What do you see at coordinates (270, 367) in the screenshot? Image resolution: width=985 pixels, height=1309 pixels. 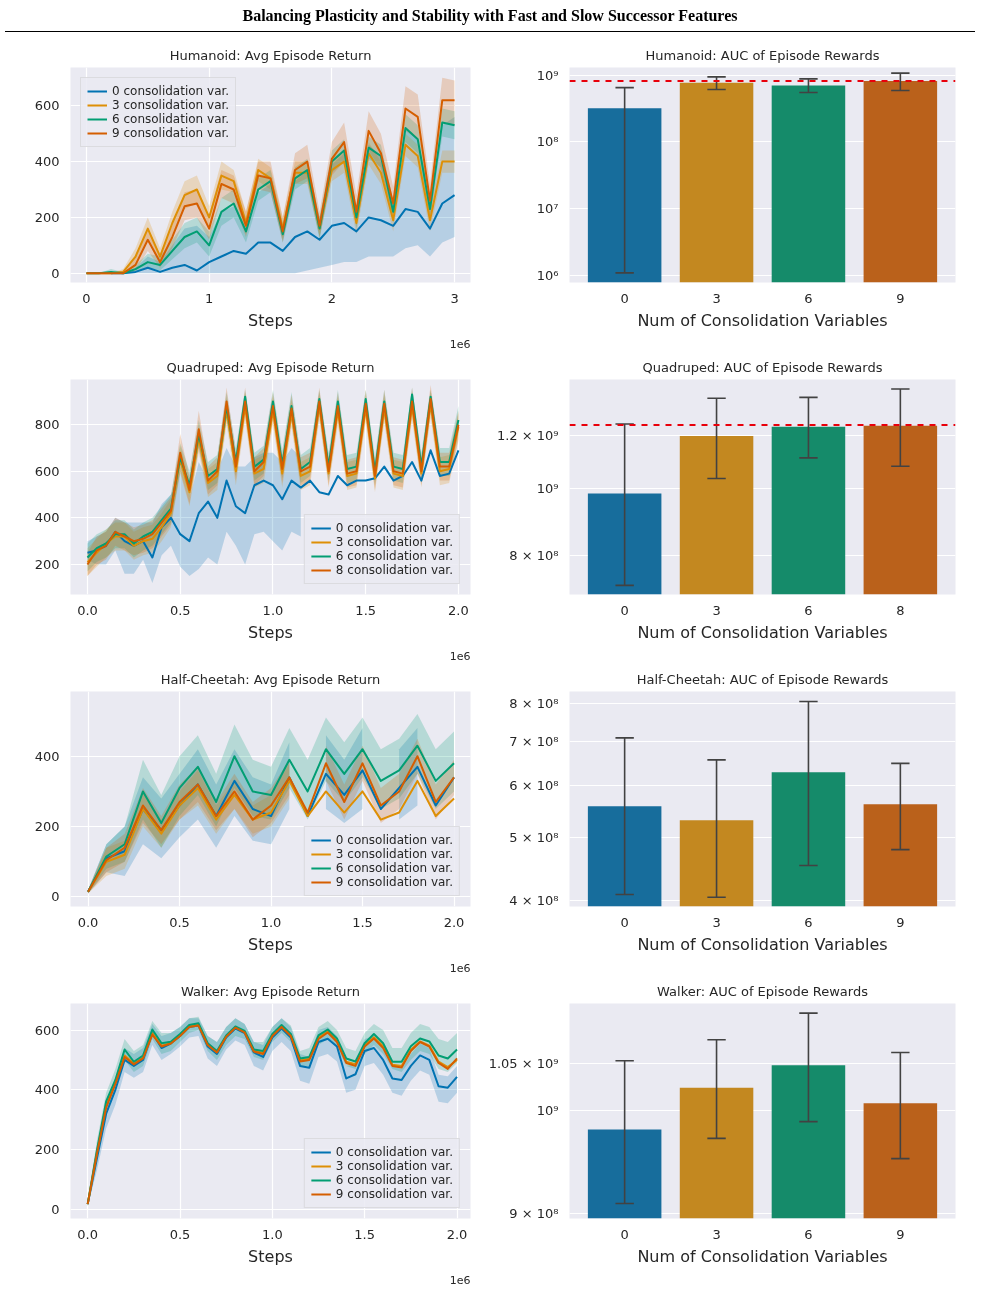 I see `chart-title: Quadruped: Avg Episode Return` at bounding box center [270, 367].